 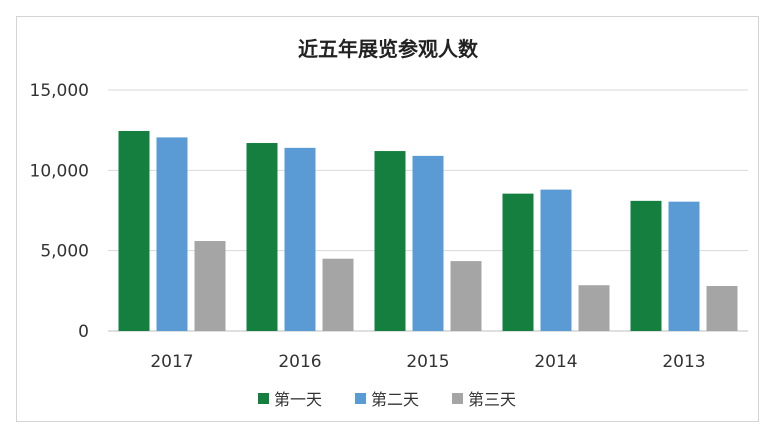 I want to click on x-tick-label: 2013, so click(x=683, y=362).